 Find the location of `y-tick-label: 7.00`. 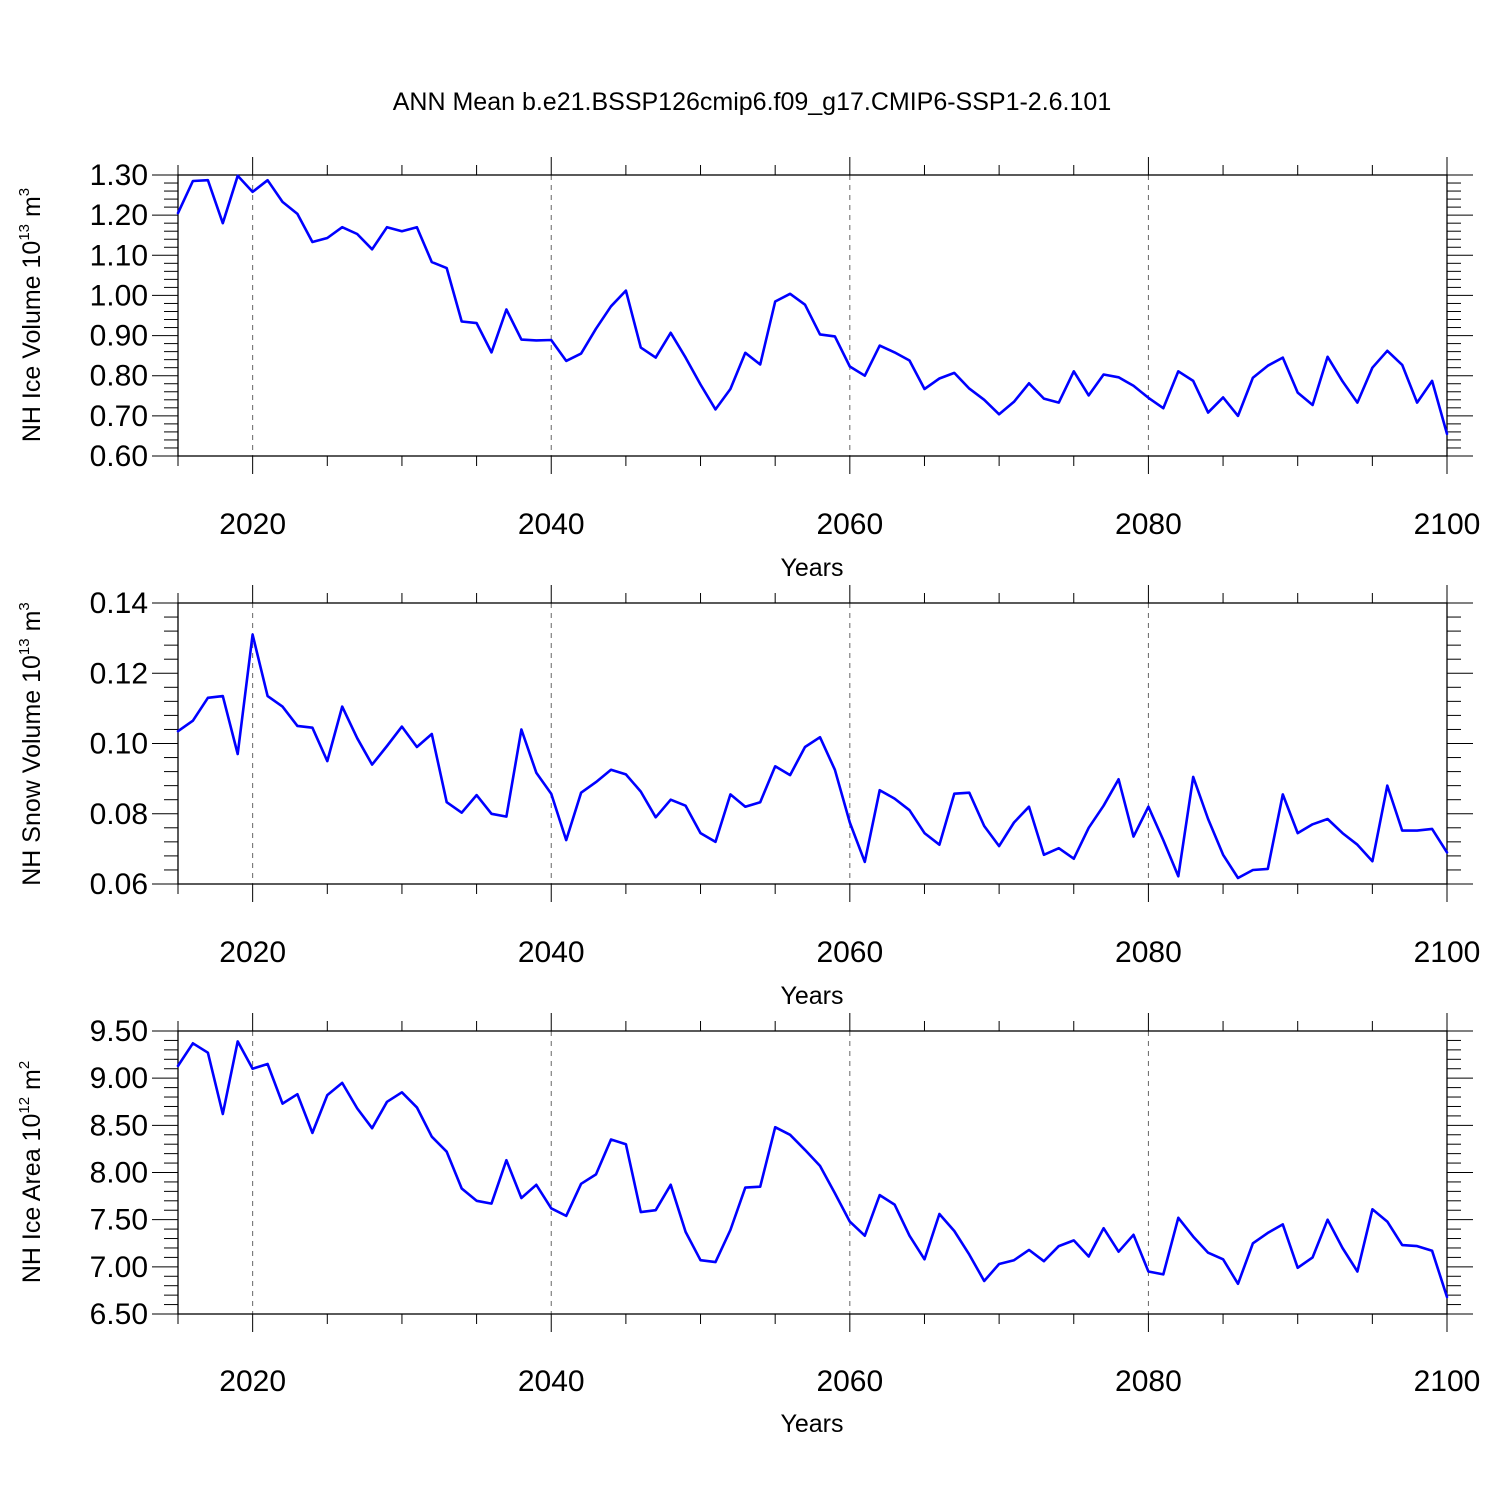

y-tick-label: 7.00 is located at coordinates (119, 1267).